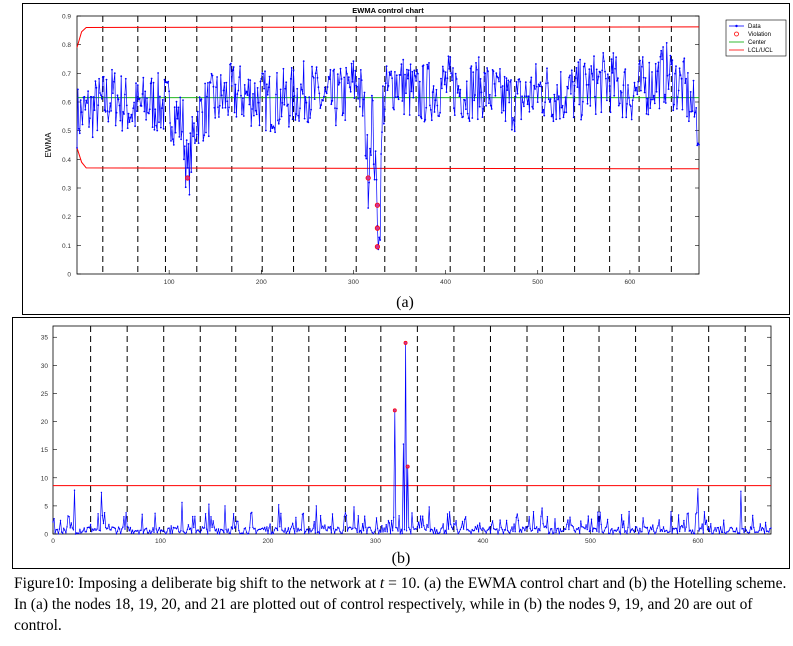  I want to click on x-tick-label: 0, so click(53, 541).